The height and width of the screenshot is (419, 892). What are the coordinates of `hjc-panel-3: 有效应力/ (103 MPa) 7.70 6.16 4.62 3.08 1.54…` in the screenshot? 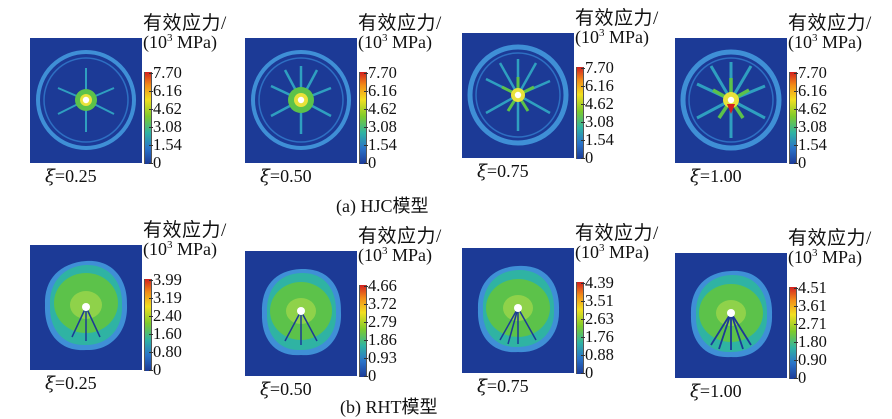 It's located at (553, 92).